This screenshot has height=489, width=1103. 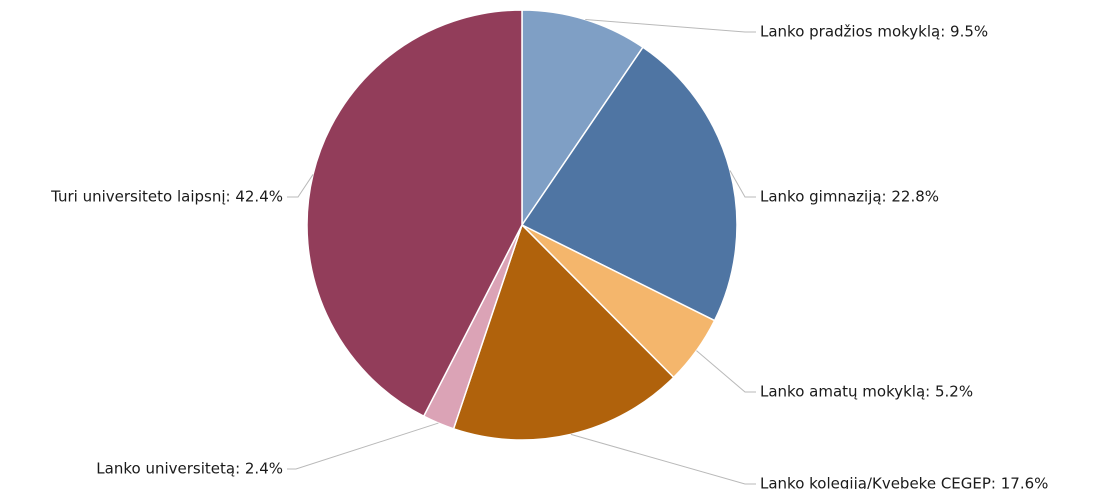 What do you see at coordinates (166, 197) in the screenshot?
I see `slice-label-6: Turi universiteto laipsnį: 42.4%` at bounding box center [166, 197].